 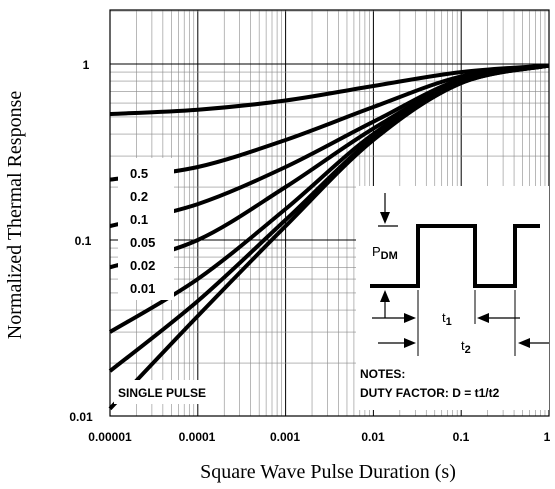 What do you see at coordinates (139, 196) in the screenshot?
I see `legend-label-0.2: 0.2` at bounding box center [139, 196].